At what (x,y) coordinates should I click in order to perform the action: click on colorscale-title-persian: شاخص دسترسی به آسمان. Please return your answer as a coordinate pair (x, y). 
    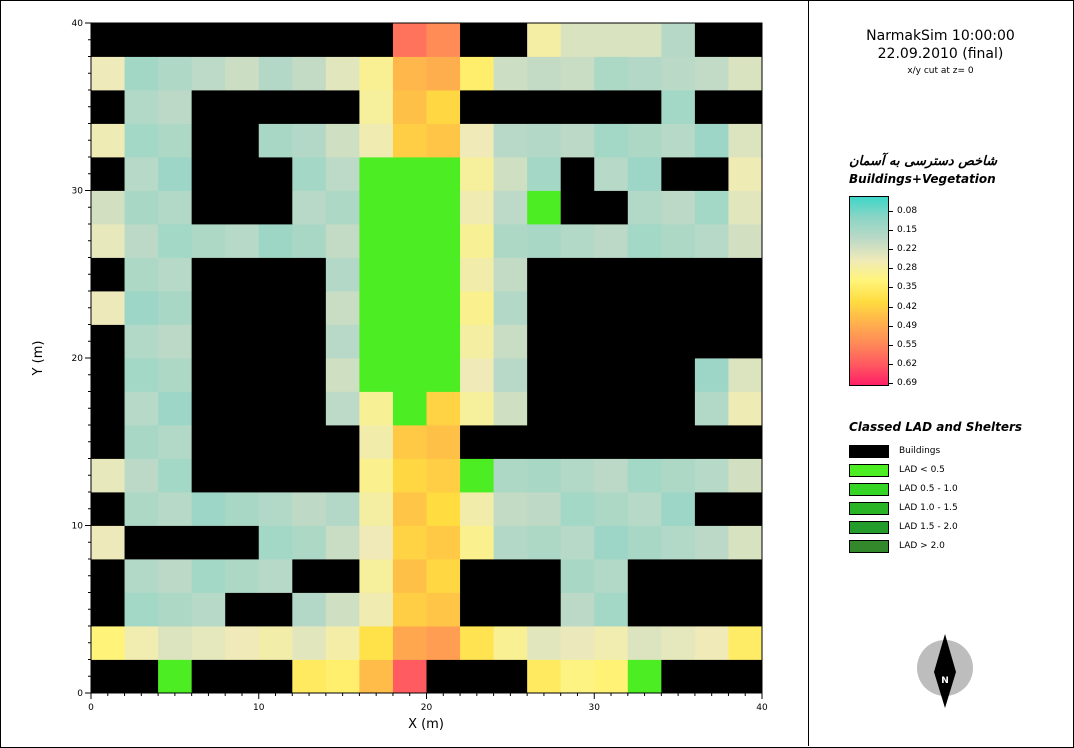
    Looking at the image, I should click on (923, 161).